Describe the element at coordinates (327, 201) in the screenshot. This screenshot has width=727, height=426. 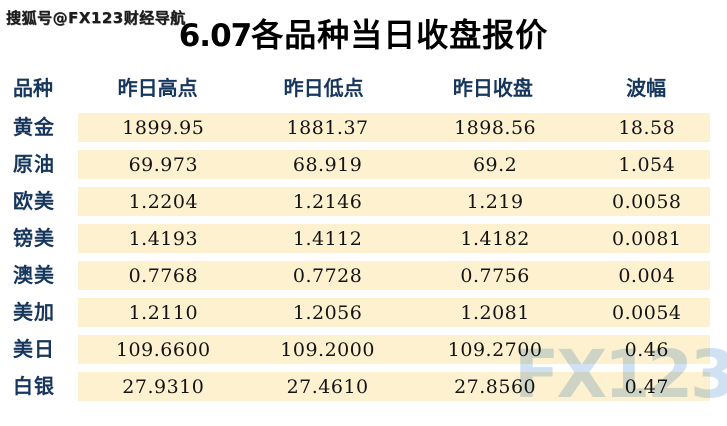
I see `cell-low: 1.2146` at that location.